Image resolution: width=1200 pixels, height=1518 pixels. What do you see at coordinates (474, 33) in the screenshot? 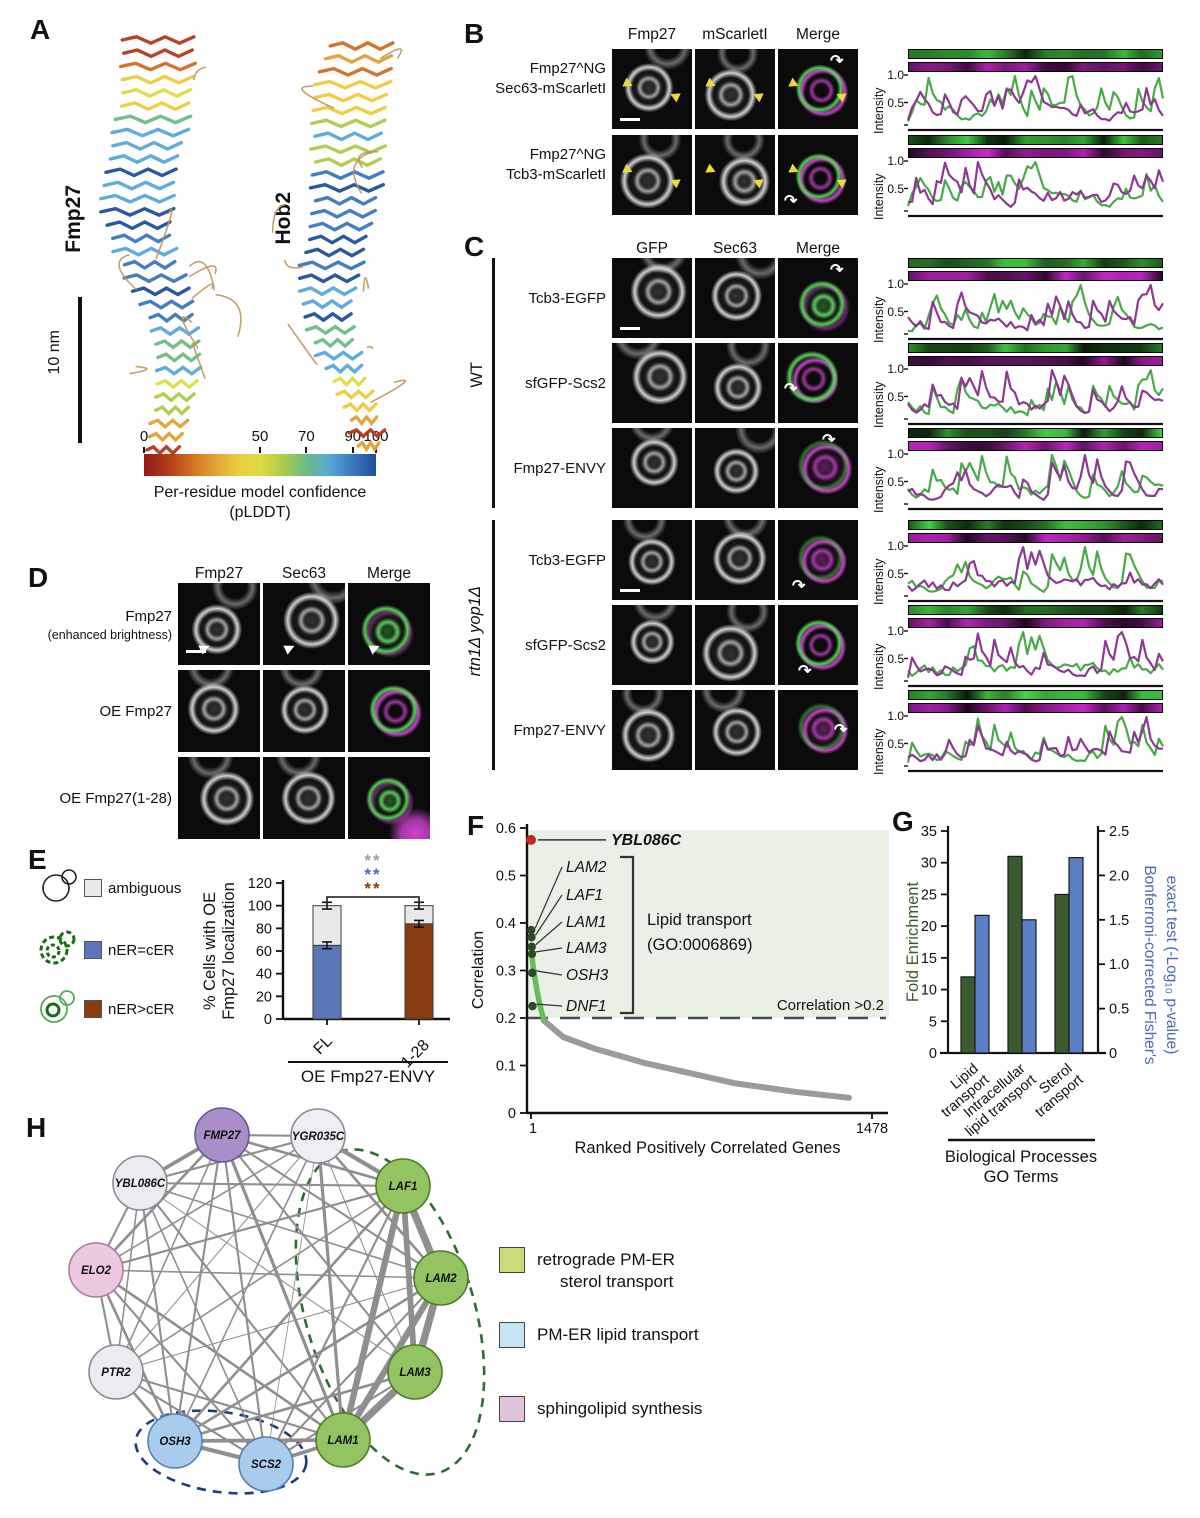
I see `panel-b-label: B` at bounding box center [474, 33].